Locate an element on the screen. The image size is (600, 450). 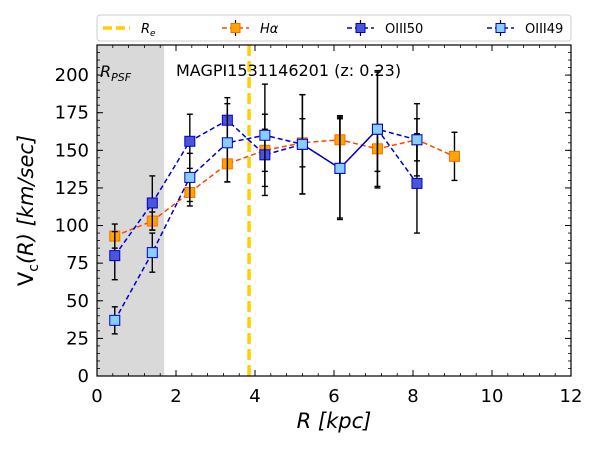
x-tick-label: 4 is located at coordinates (254, 396).